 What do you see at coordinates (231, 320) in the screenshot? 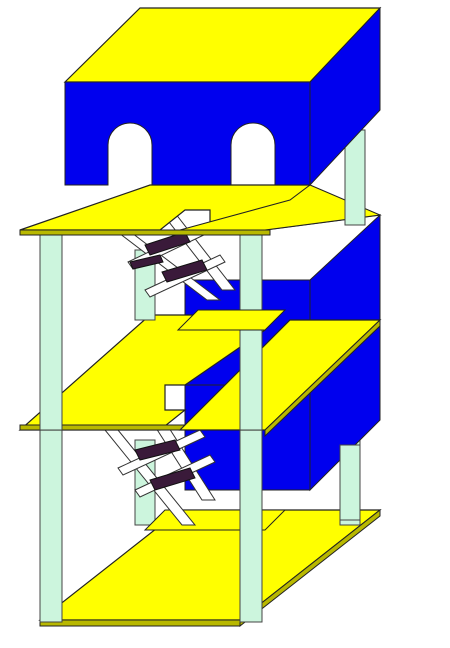
I see `step-platform-upper` at bounding box center [231, 320].